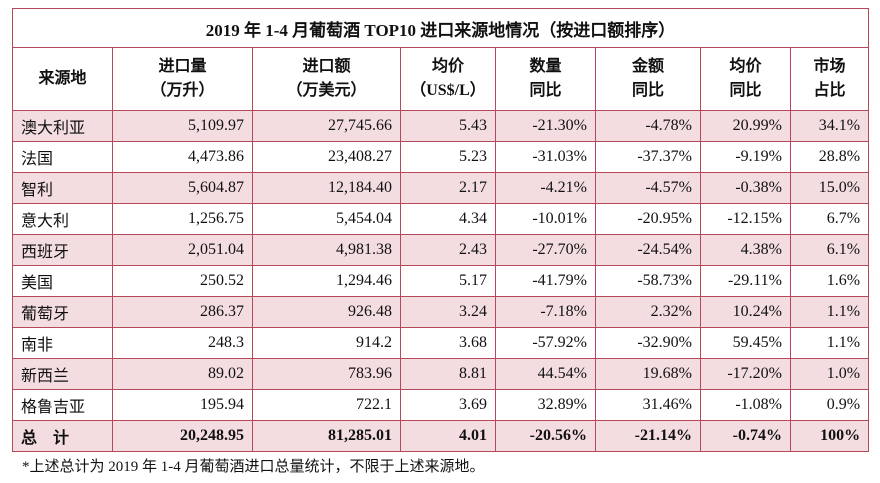  I want to click on cell: -4.57%, so click(648, 188).